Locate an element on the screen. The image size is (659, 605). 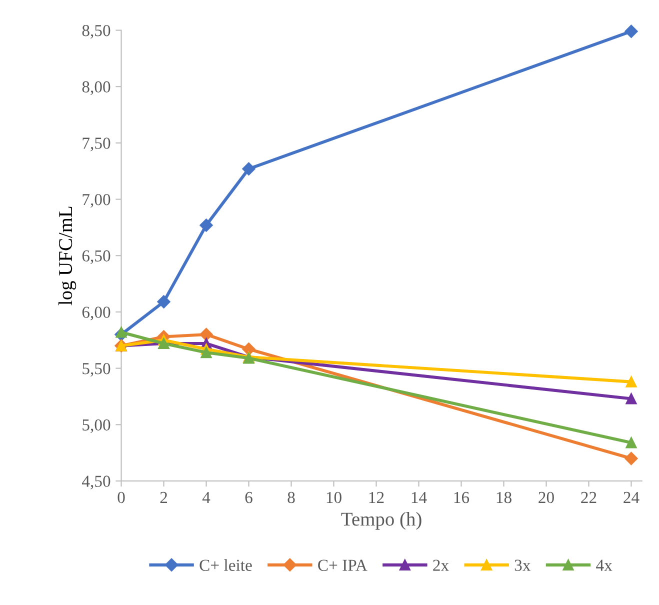
x-axis-title: Tempo (h) is located at coordinates (381, 521).